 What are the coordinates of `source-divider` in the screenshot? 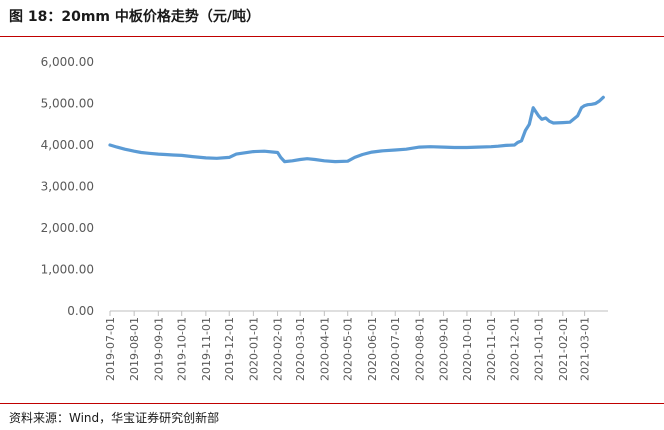 It's located at (332, 403).